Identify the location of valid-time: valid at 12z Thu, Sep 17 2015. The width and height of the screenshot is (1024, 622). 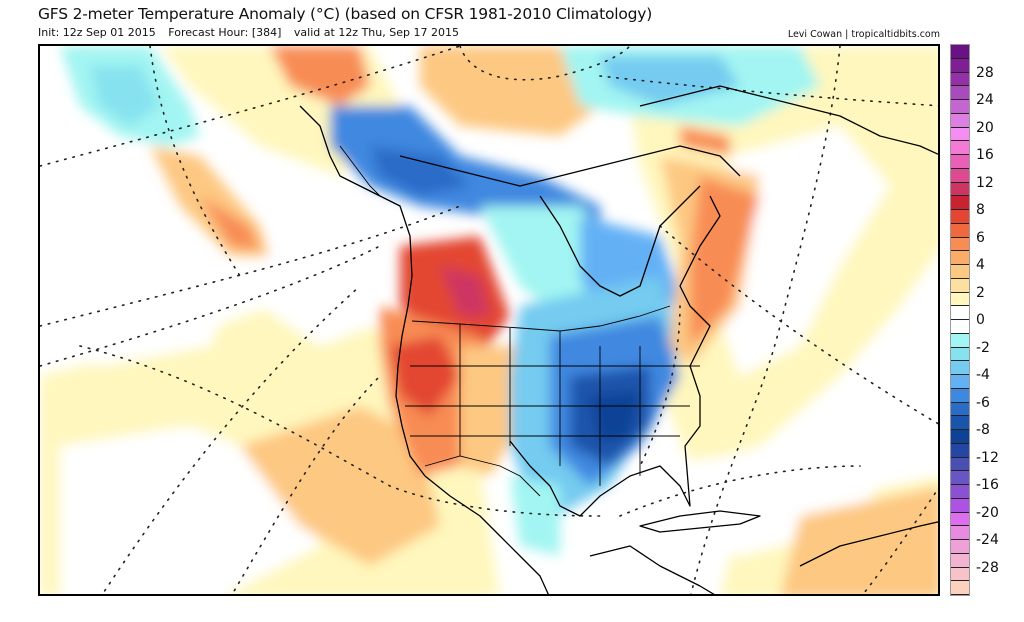
(376, 32).